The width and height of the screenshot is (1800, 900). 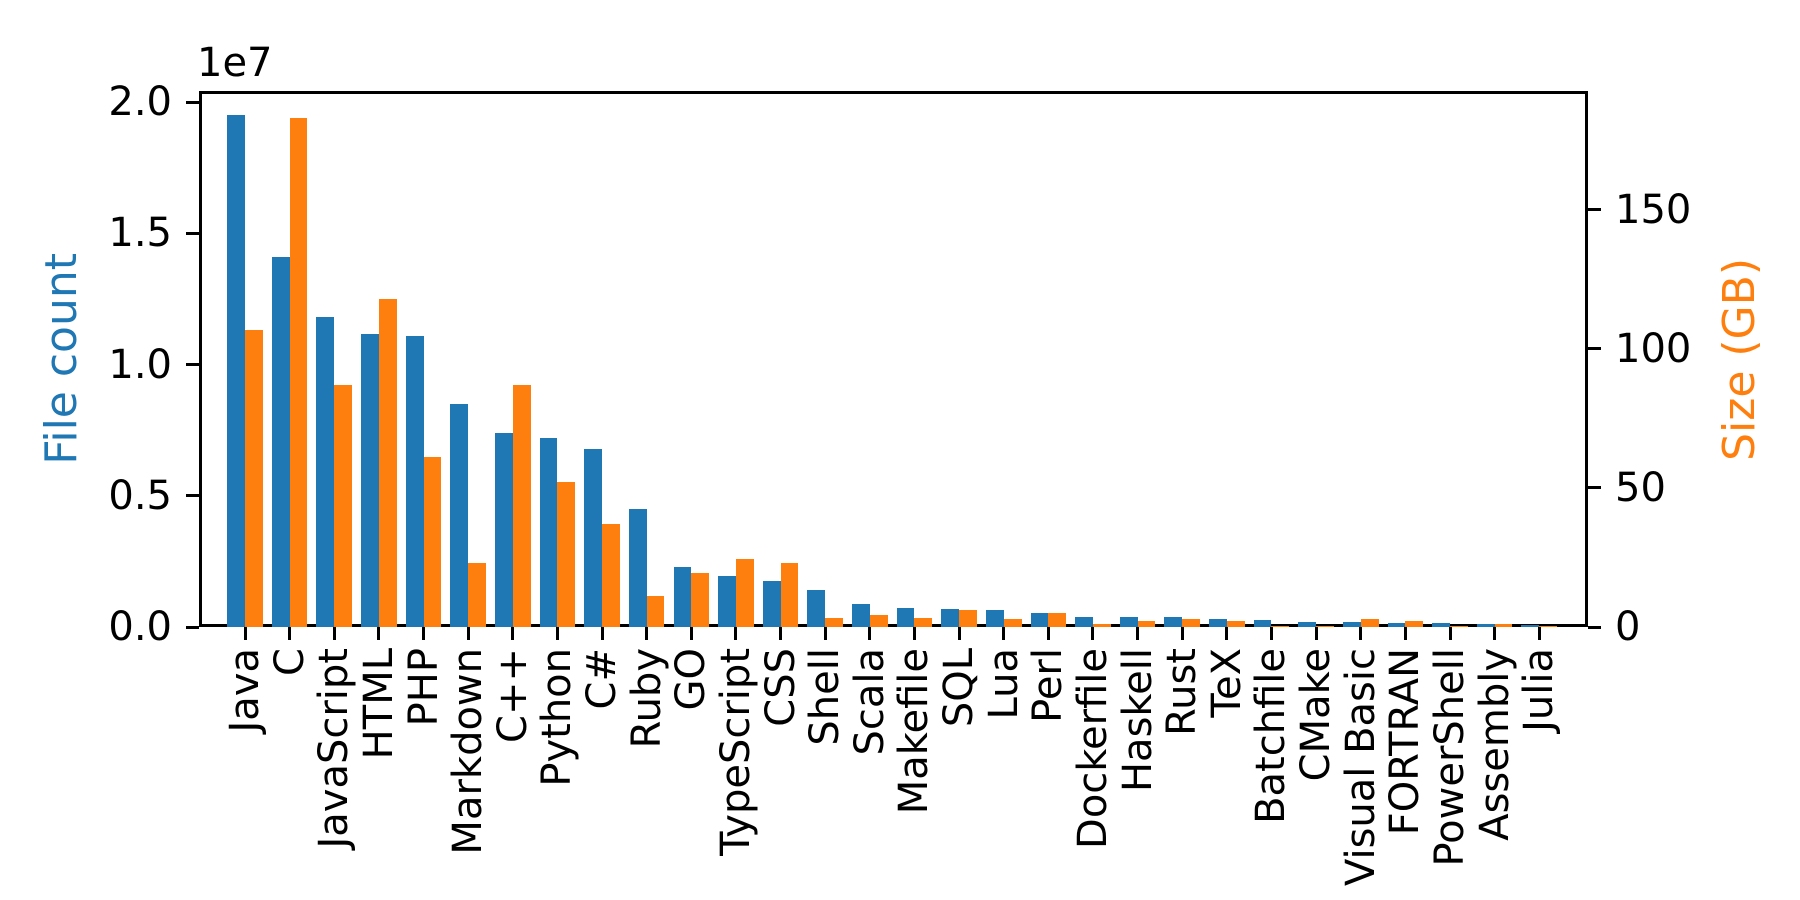 I want to click on bar-size-gb-c-, so click(x=521, y=506).